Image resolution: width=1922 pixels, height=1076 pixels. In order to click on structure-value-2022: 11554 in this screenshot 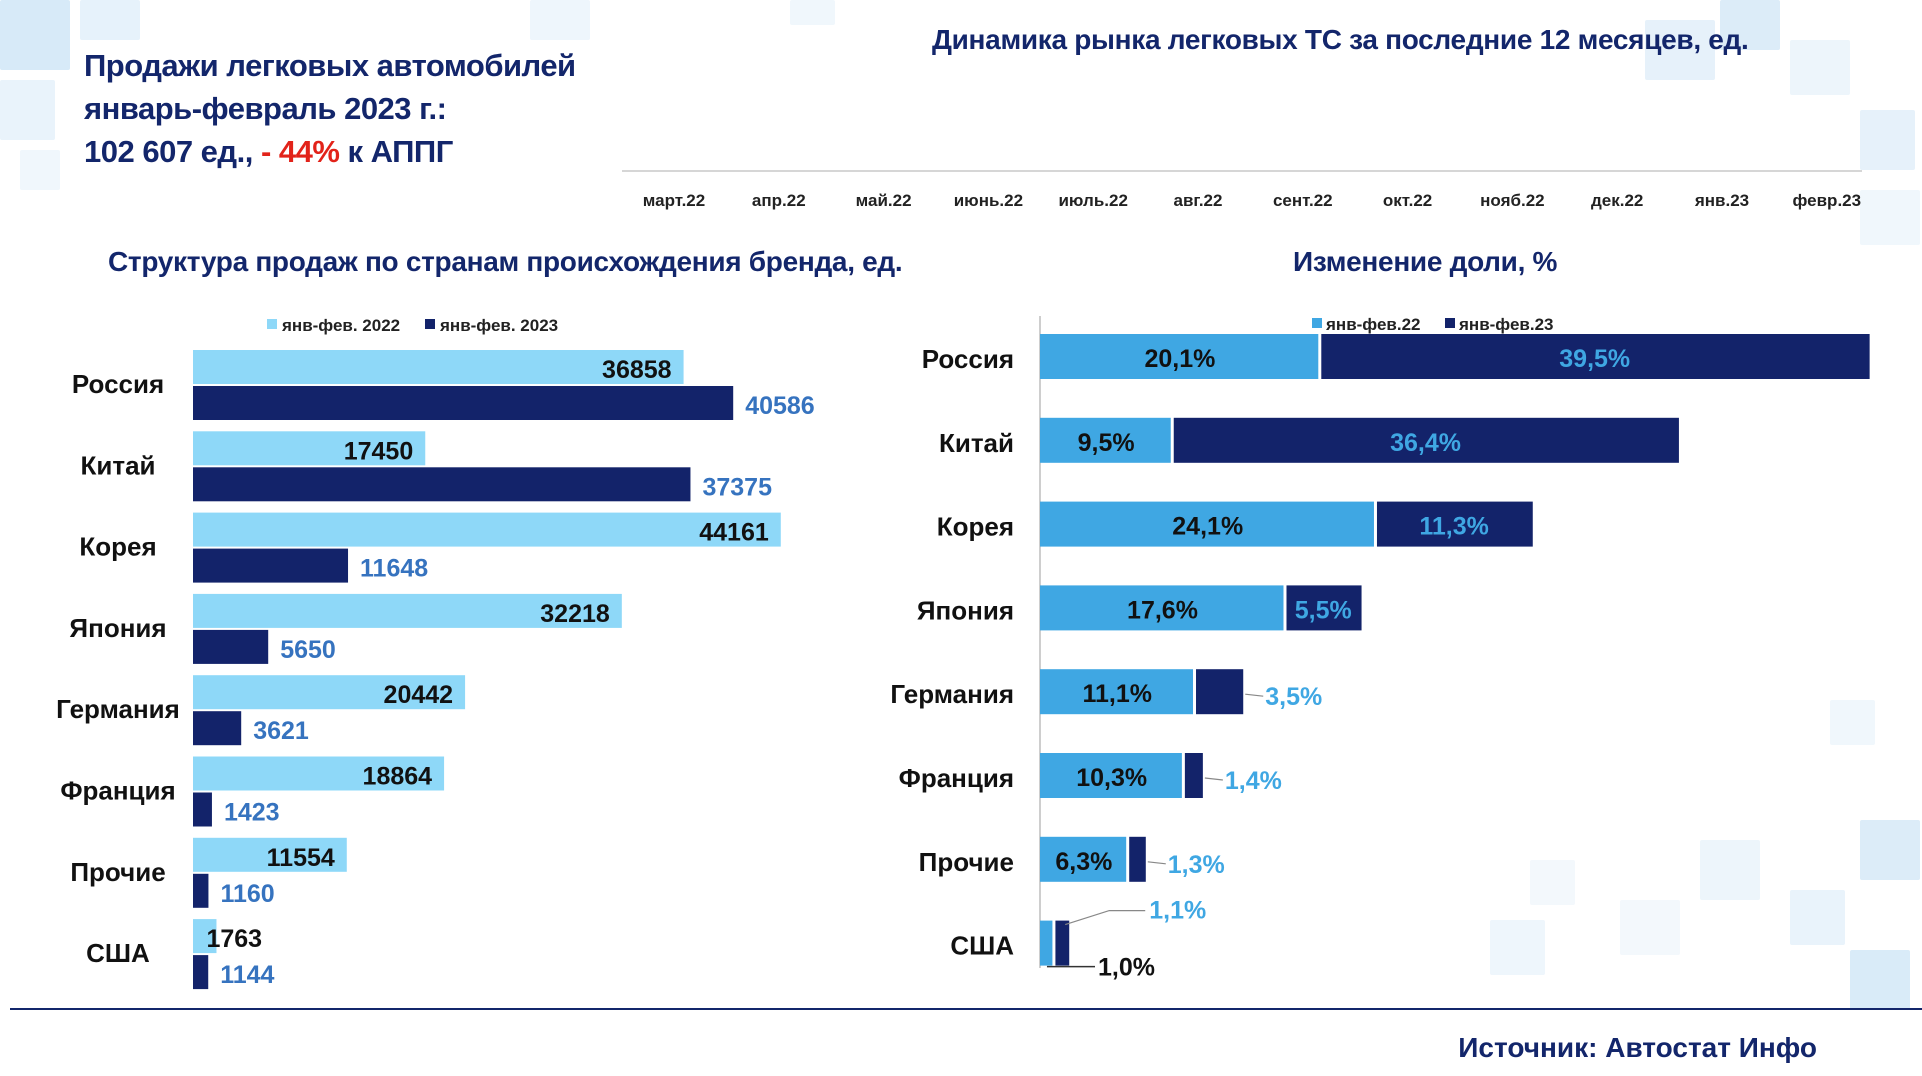, I will do `click(301, 858)`.